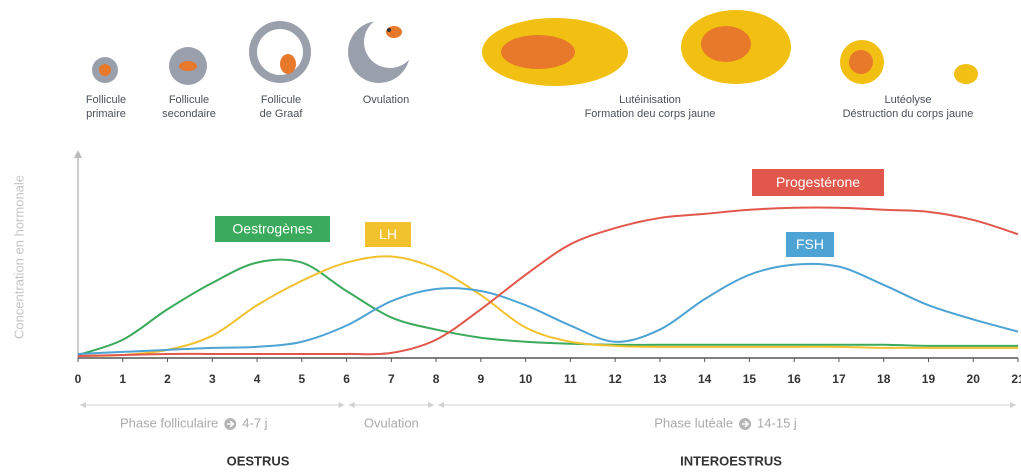 The width and height of the screenshot is (1021, 473). I want to click on stage-label: Déstruction du corps jaune, so click(908, 114).